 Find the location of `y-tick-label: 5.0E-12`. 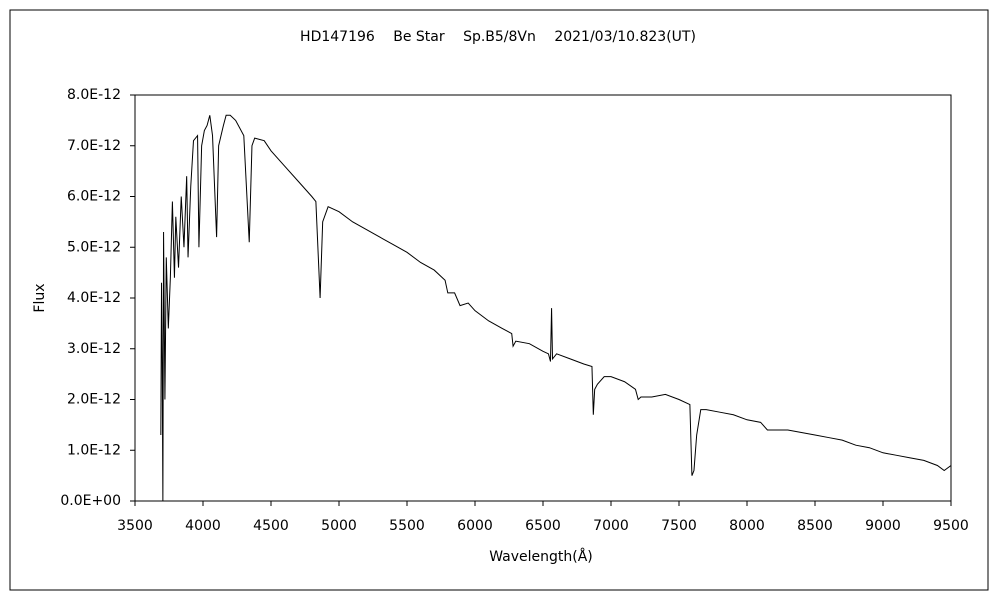

y-tick-label: 5.0E-12 is located at coordinates (94, 247).